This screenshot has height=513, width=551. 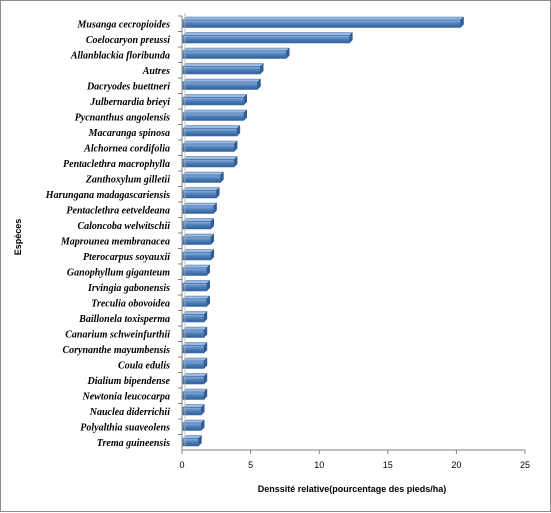 What do you see at coordinates (107, 195) in the screenshot?
I see `category-label: Harungana madagascariensis` at bounding box center [107, 195].